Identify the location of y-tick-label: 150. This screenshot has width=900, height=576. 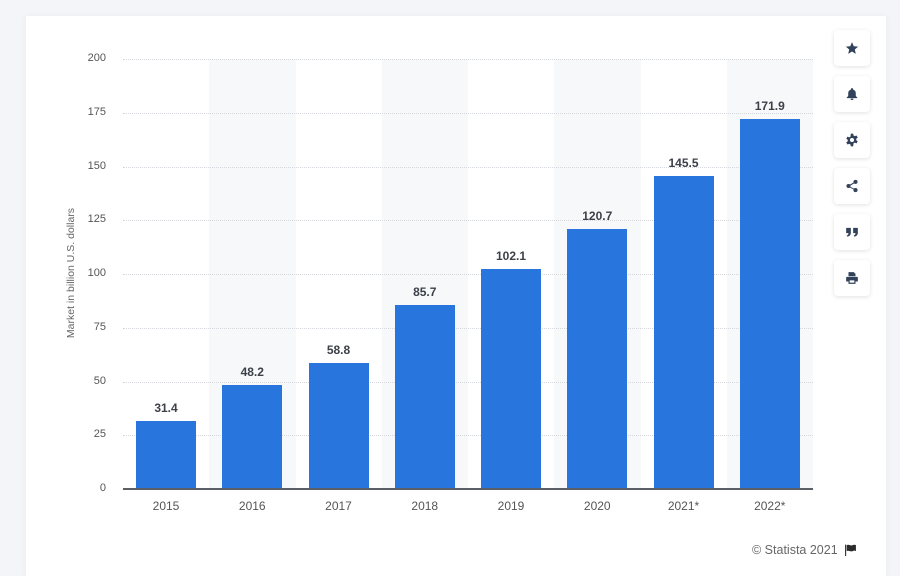
(96, 165).